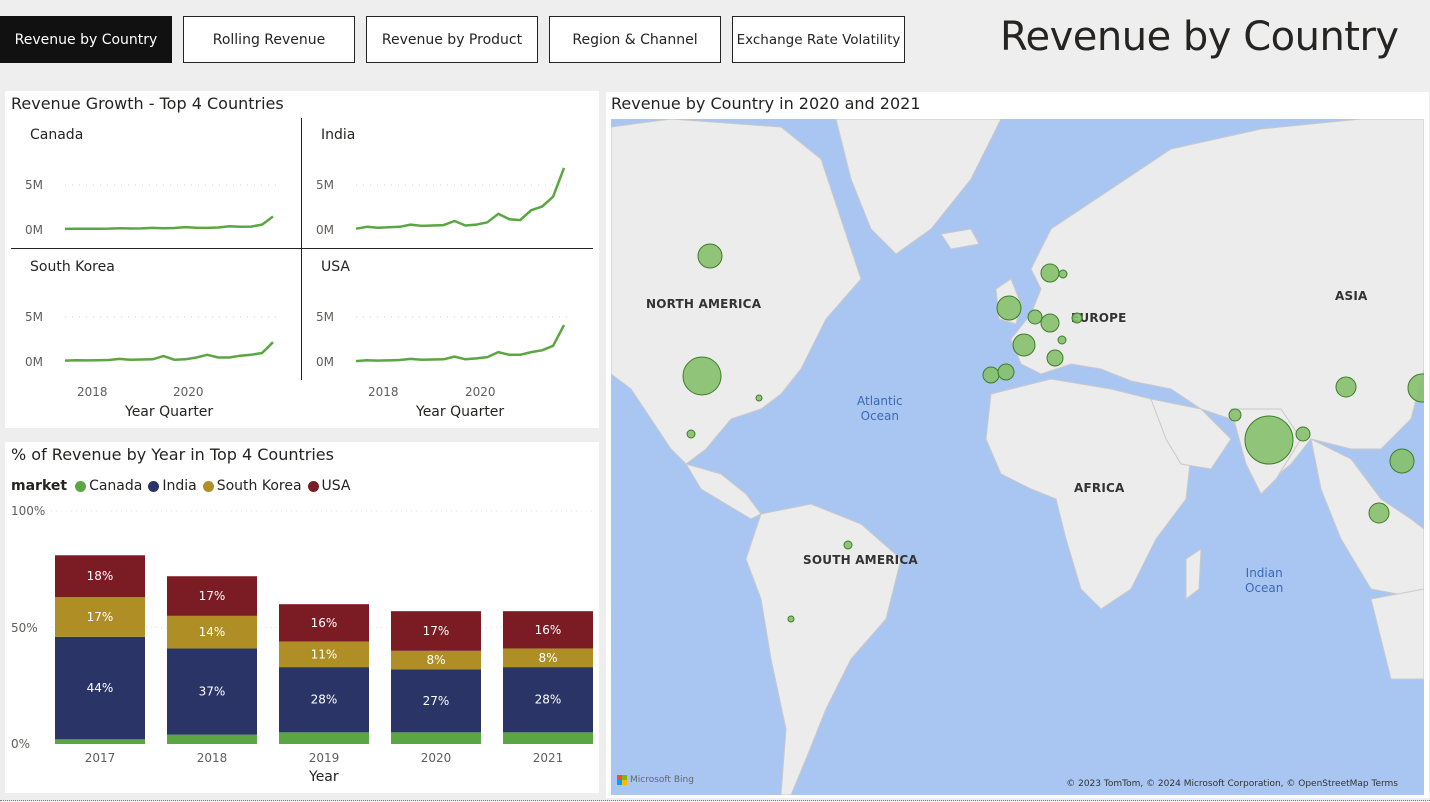  I want to click on region-label-africa: AFRICA, so click(1099, 488).